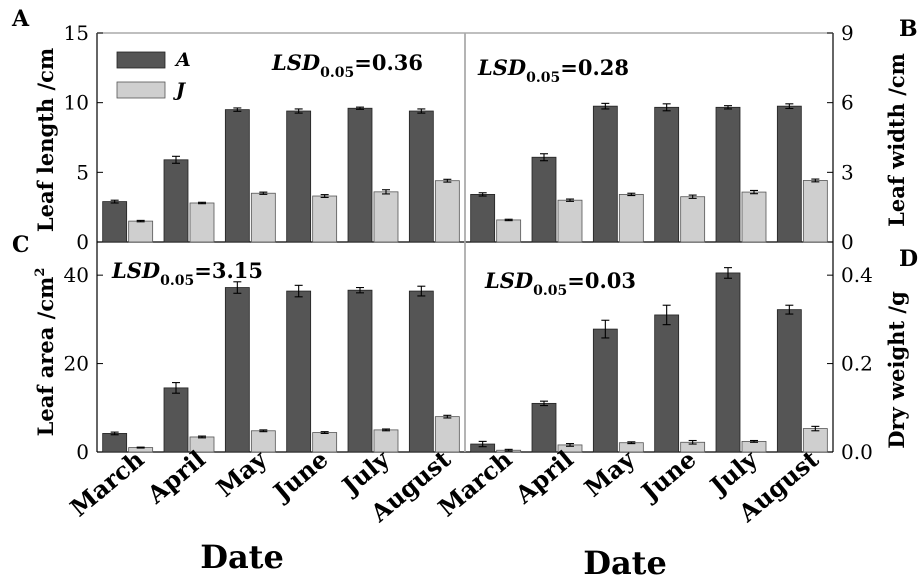 This screenshot has width=924, height=581. I want to click on category-label-d-april: April, so click(544, 476).